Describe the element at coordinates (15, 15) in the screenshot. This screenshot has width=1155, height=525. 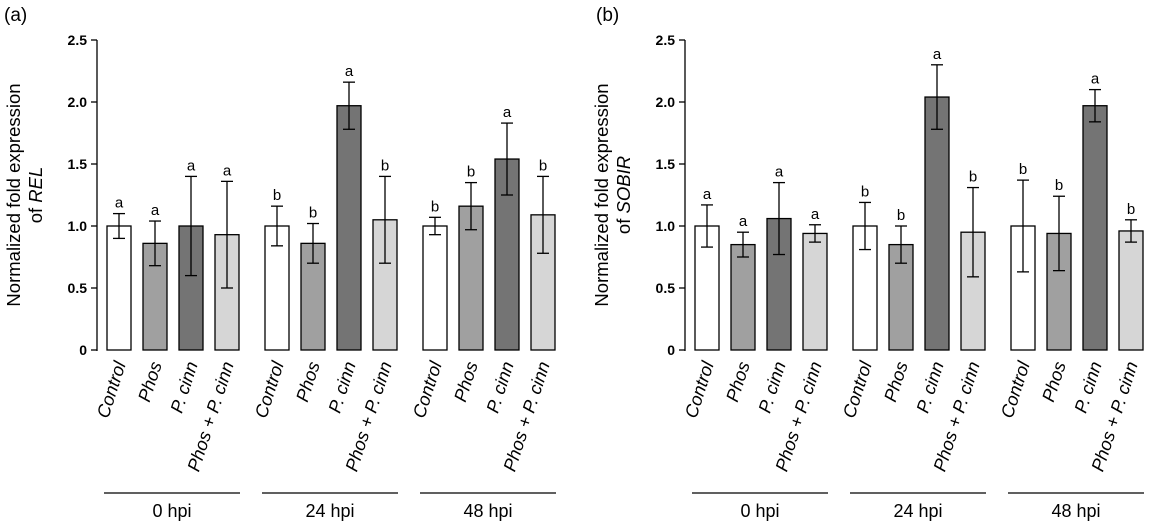
I see `panel-label: (a)` at that location.